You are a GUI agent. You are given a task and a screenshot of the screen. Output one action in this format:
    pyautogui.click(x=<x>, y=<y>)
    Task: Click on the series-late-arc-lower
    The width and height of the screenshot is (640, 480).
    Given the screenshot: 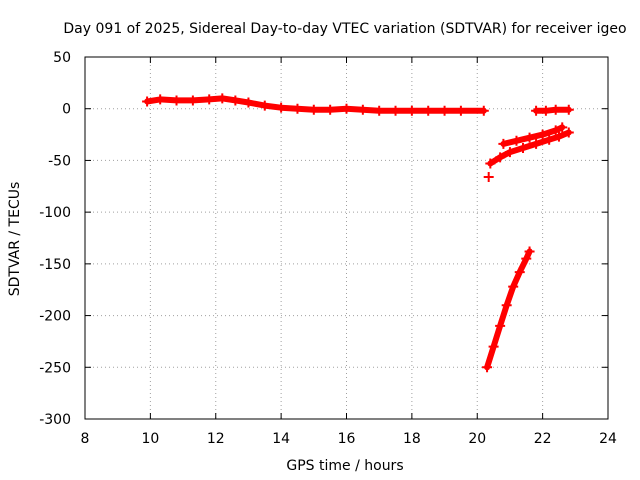 What is the action you would take?
    pyautogui.click(x=529, y=148)
    